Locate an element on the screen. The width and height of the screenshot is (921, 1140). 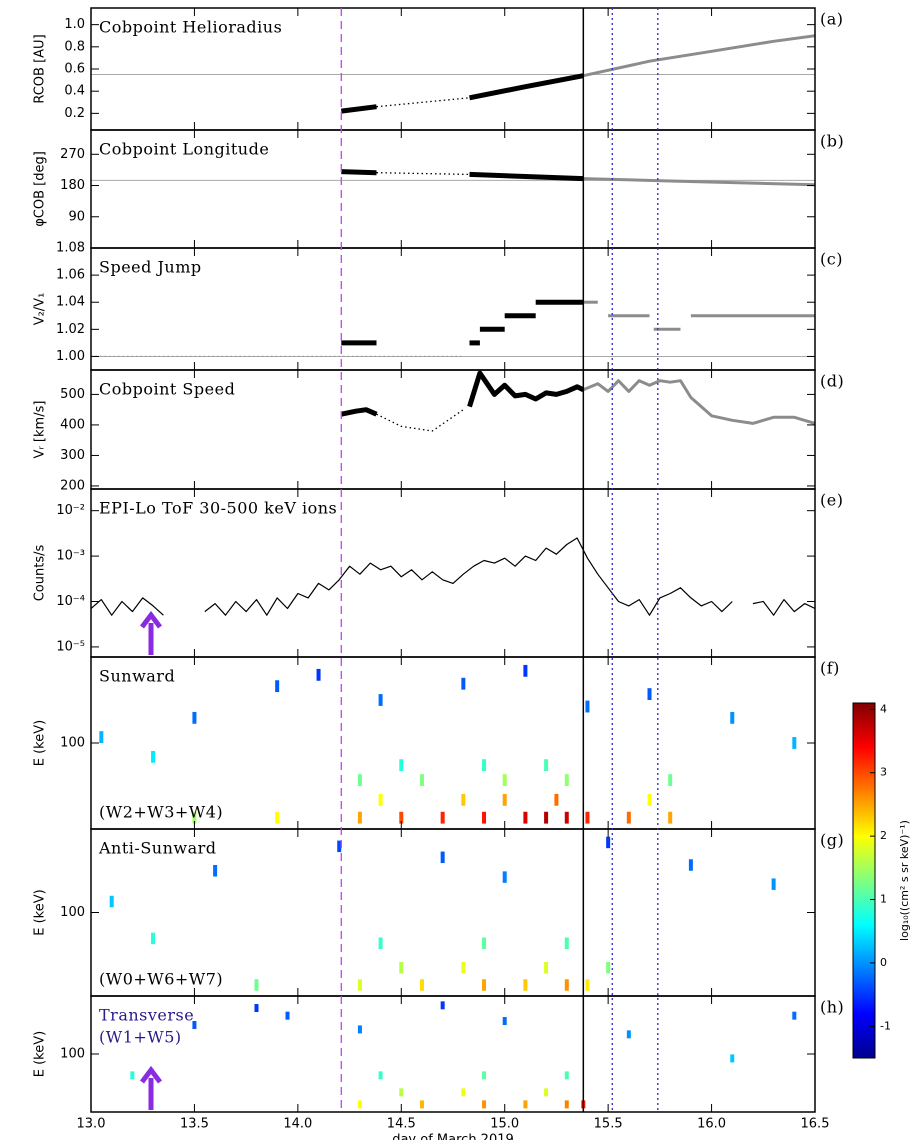
y-tick-label: 10⁻² is located at coordinates (70, 510).